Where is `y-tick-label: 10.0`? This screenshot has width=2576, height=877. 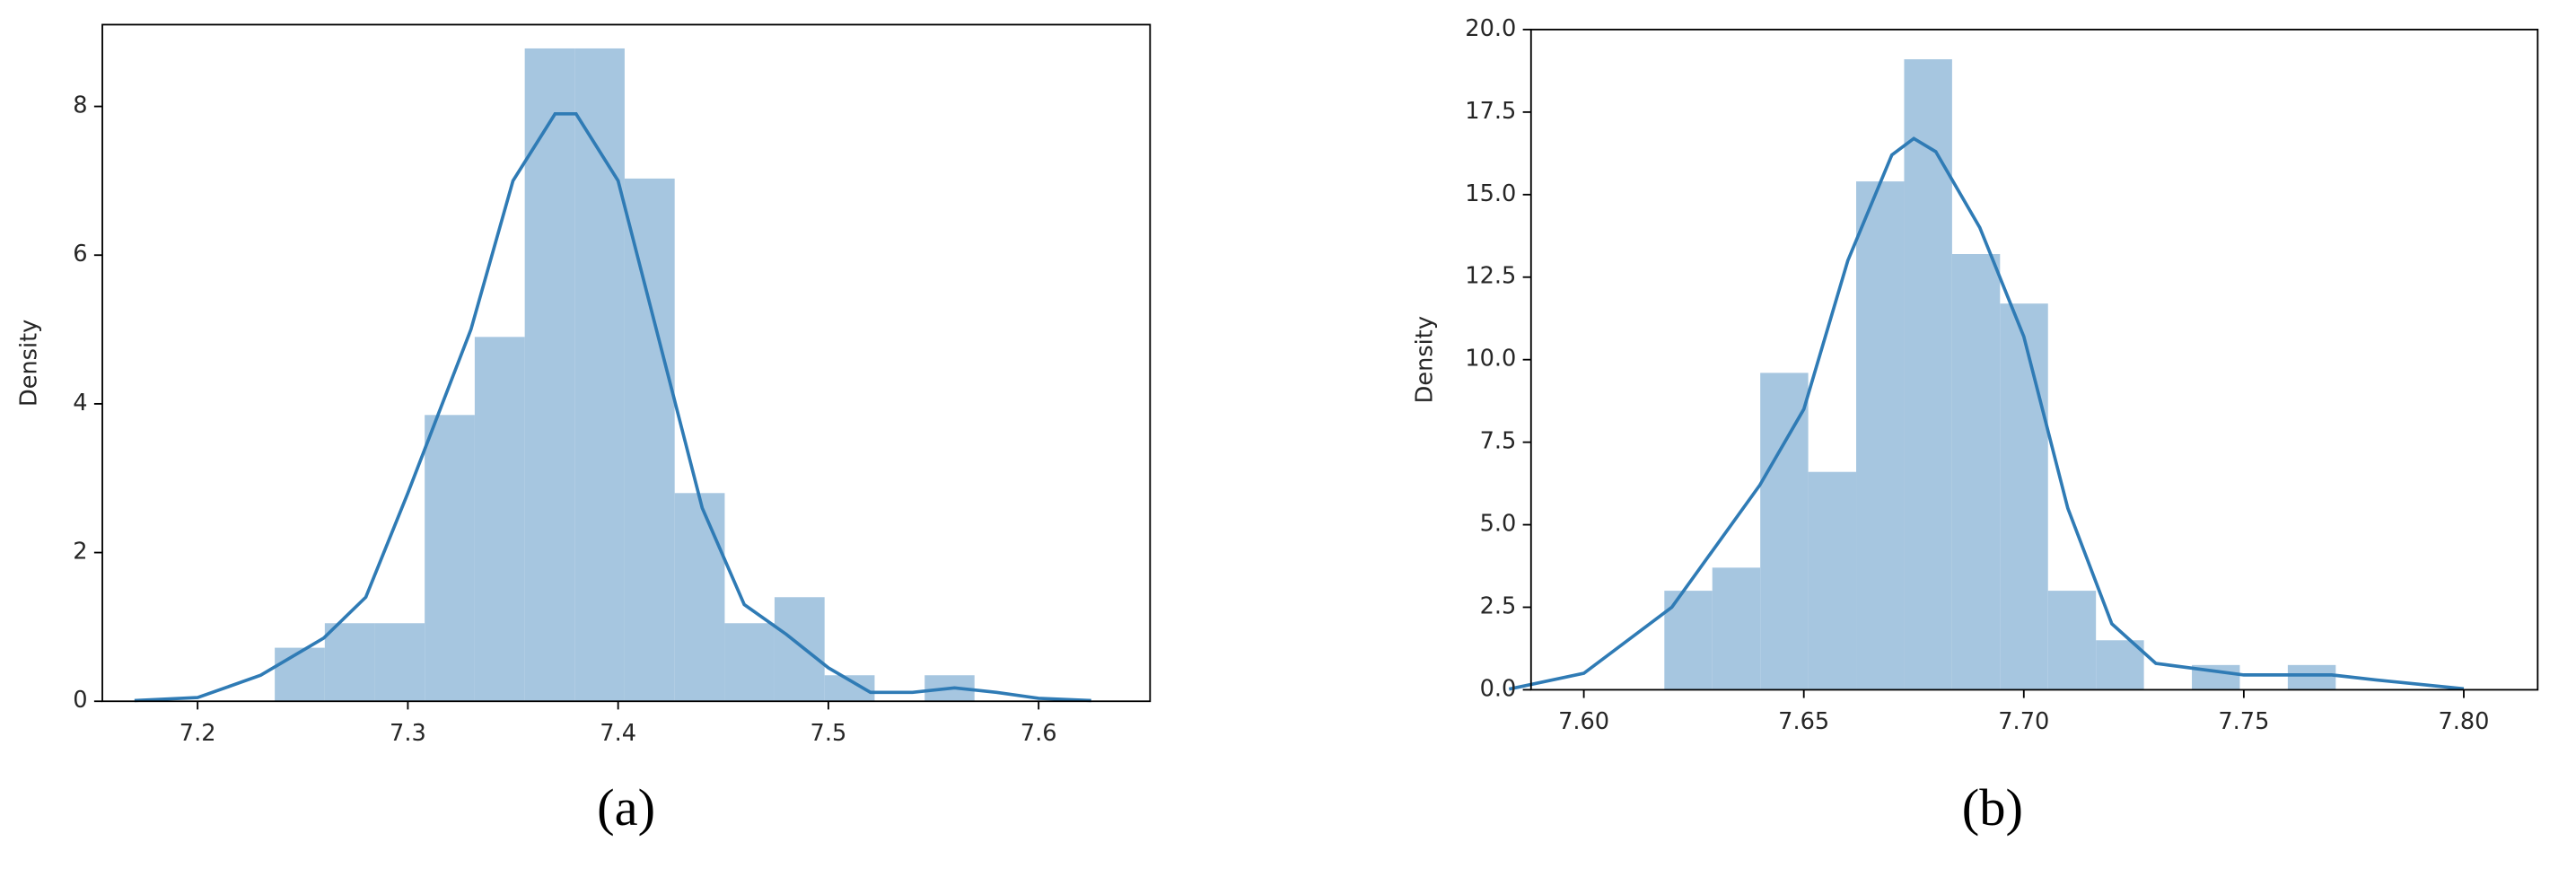 y-tick-label: 10.0 is located at coordinates (1490, 359).